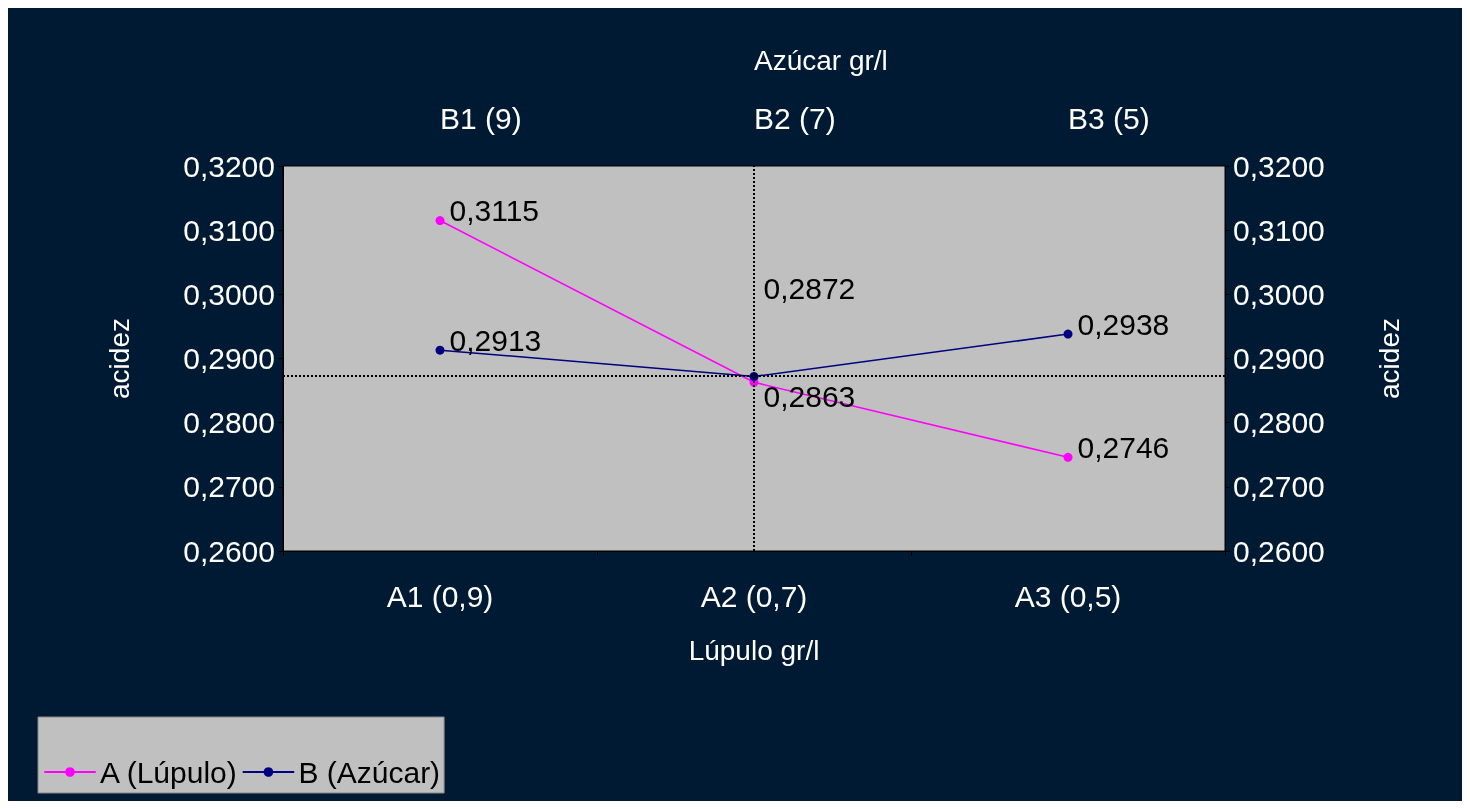  I want to click on x-tick-label: A1 (0,9), so click(440, 596).